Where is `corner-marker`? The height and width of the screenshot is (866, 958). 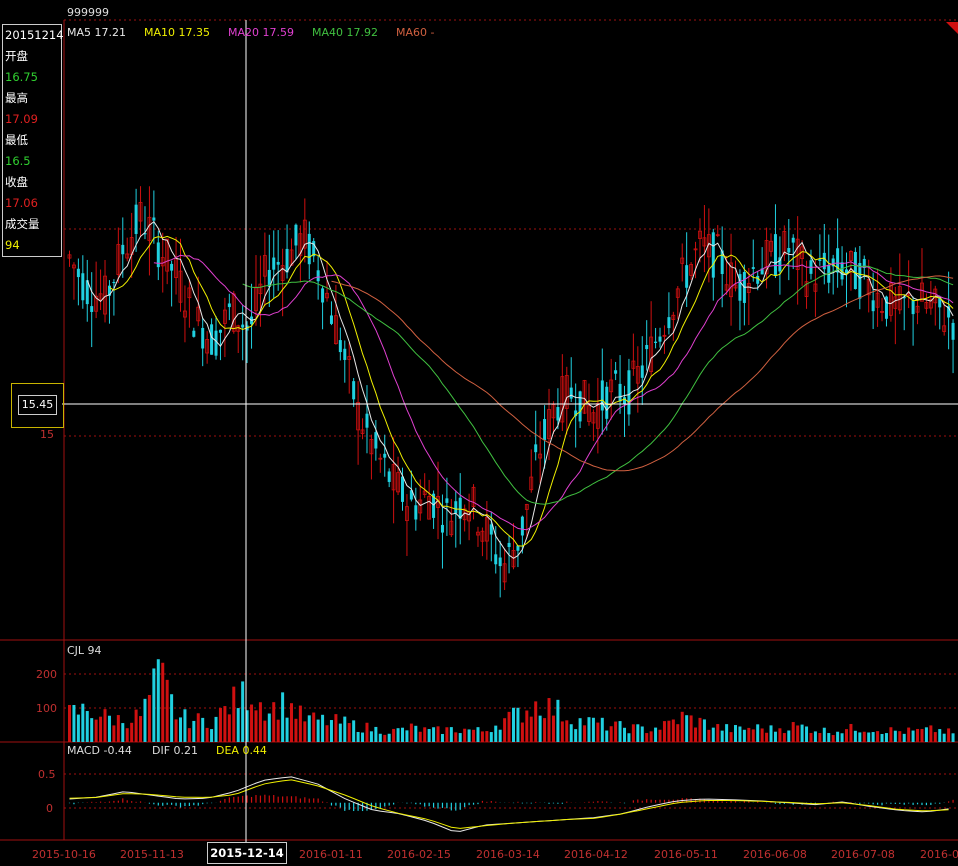
corner-marker is located at coordinates (952, 28).